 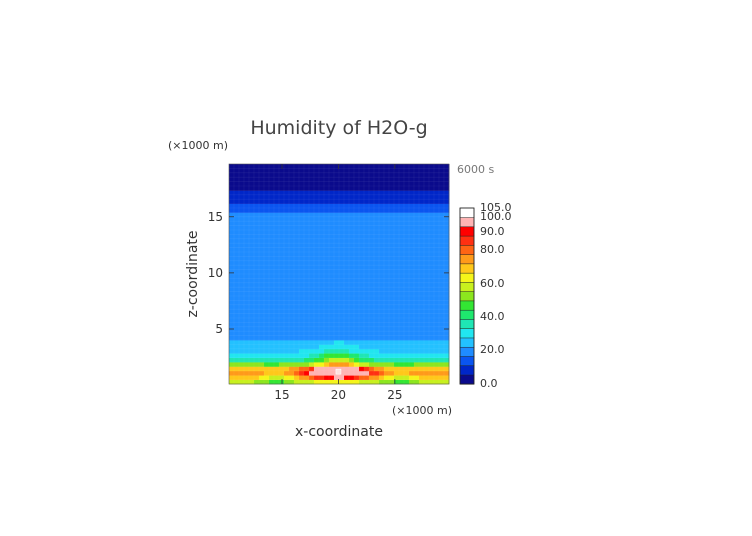 I want to click on x-unit-label: (×1000 m), so click(x=422, y=410).